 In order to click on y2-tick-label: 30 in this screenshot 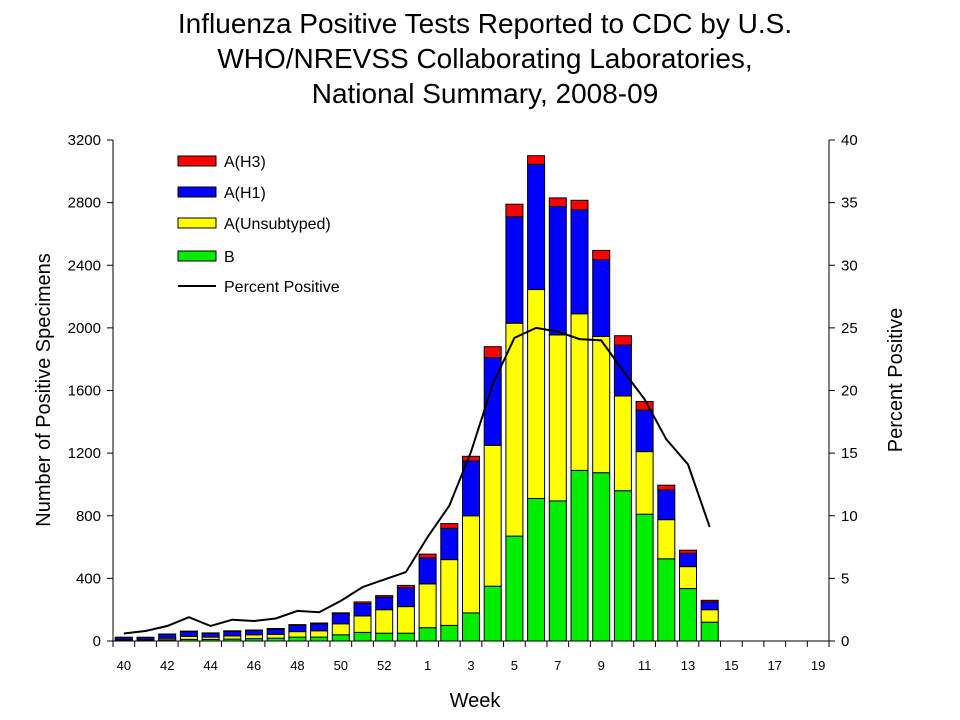, I will do `click(849, 265)`.